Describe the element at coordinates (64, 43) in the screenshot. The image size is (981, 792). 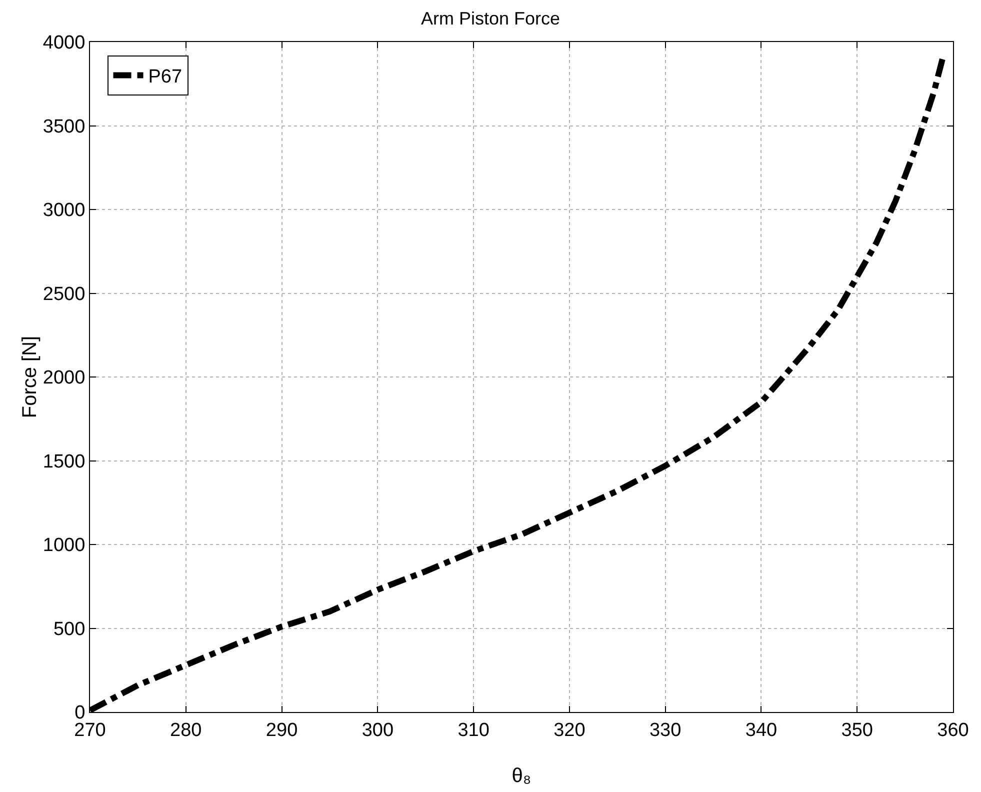
I see `y-tick-label: 4000` at that location.